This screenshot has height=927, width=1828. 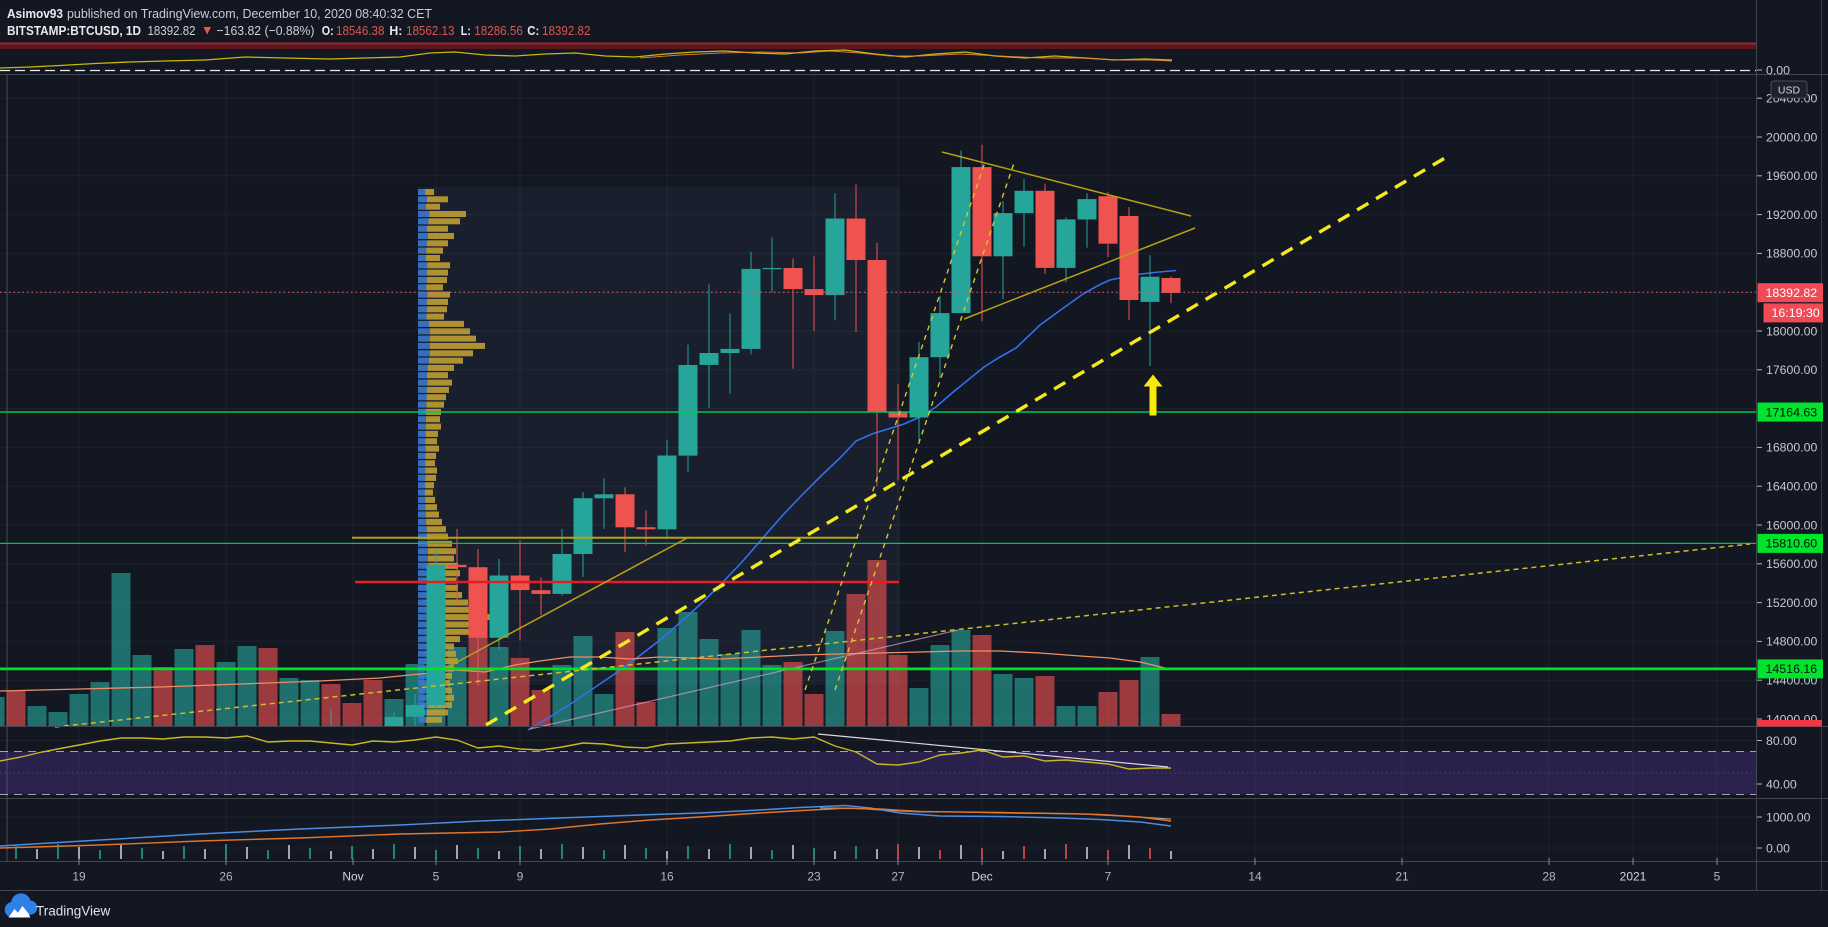 I want to click on svg-text: 15200.00, so click(x=1791, y=603).